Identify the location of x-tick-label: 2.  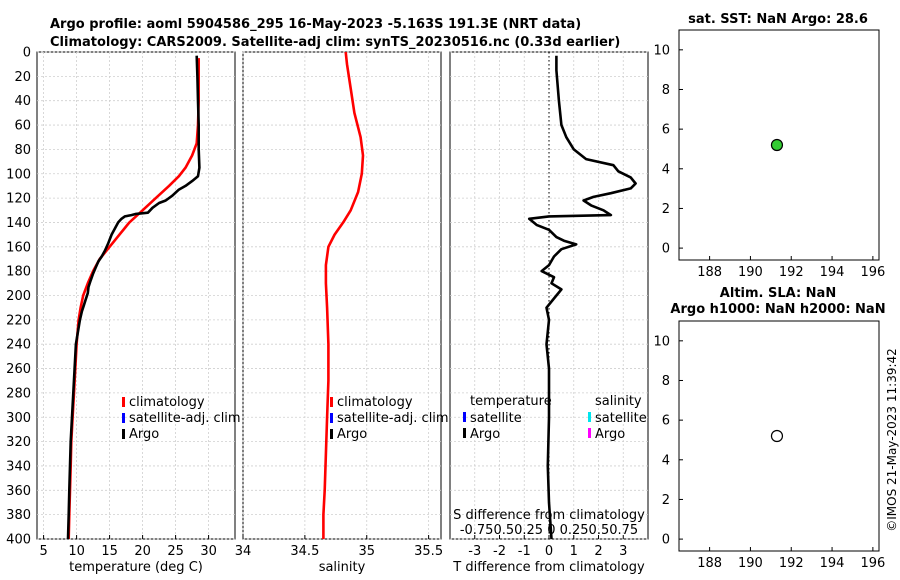
(598, 551).